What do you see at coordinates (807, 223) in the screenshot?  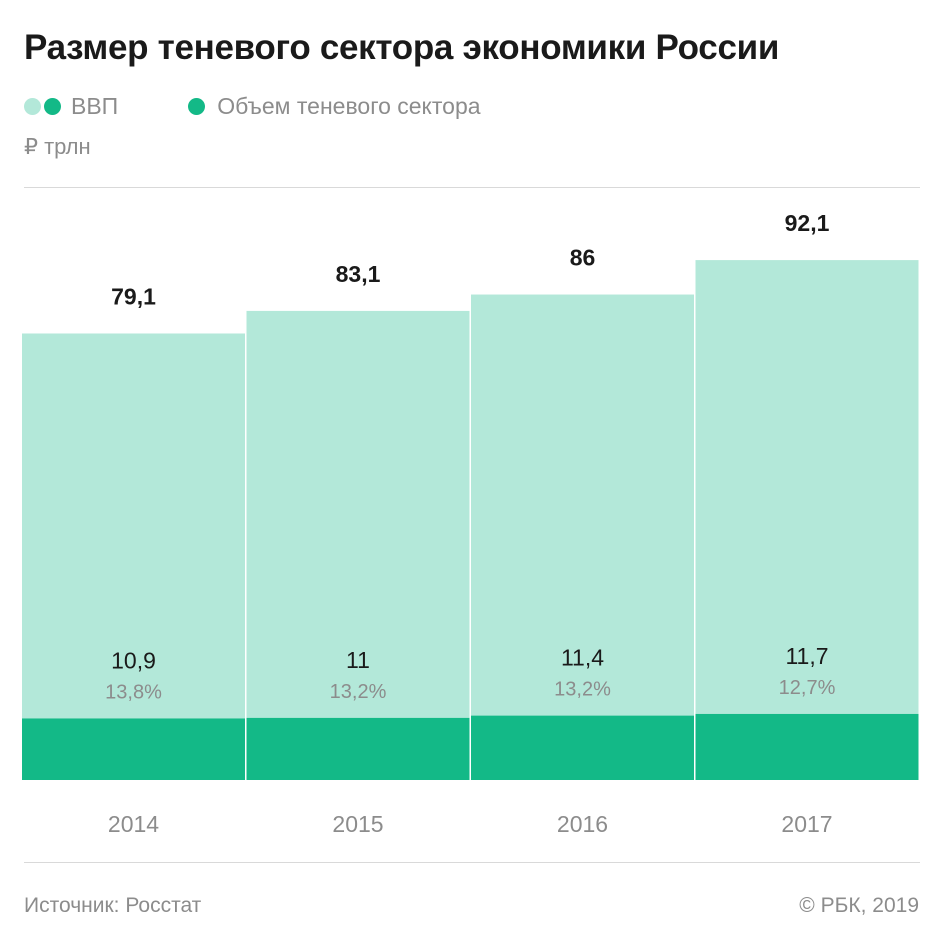 I see `gdp-value-label: 92,1` at bounding box center [807, 223].